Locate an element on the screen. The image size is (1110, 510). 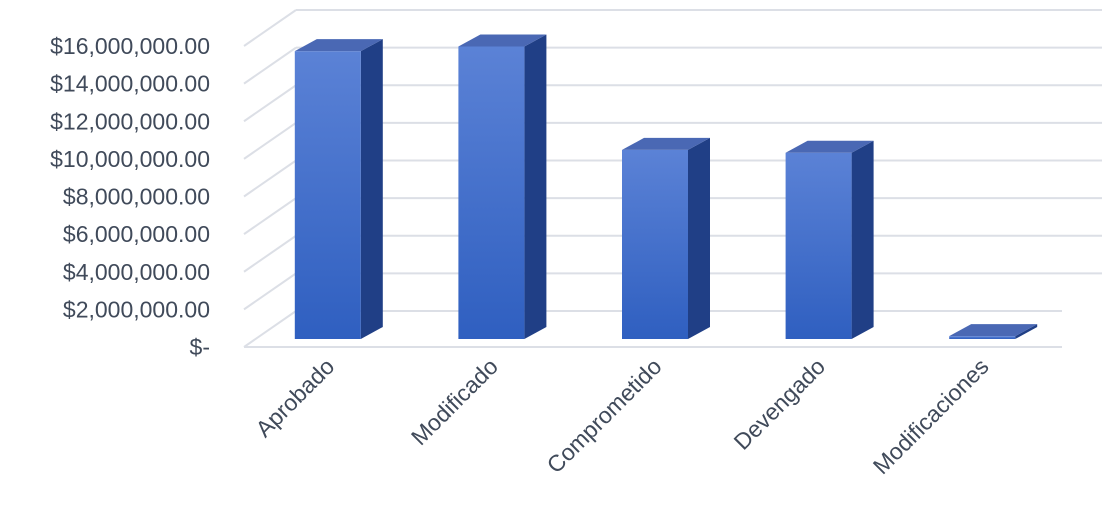
bar-aprobado is located at coordinates (338, 189).